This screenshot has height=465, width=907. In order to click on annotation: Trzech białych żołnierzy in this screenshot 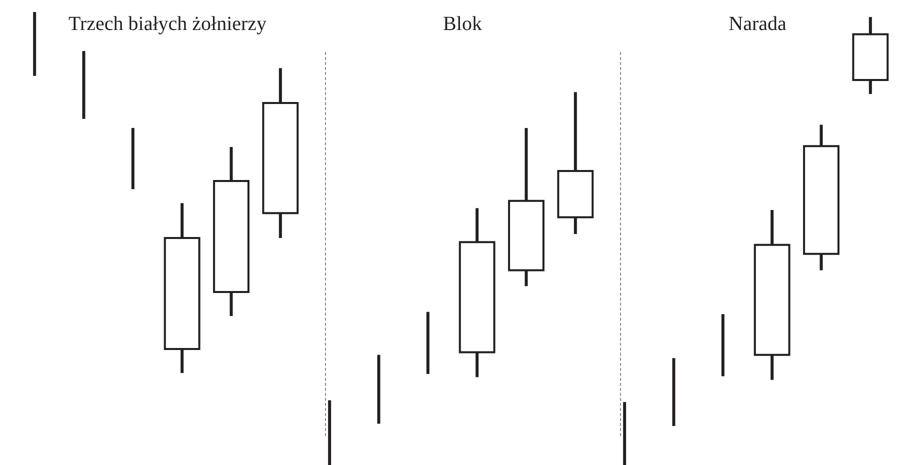, I will do `click(167, 24)`.